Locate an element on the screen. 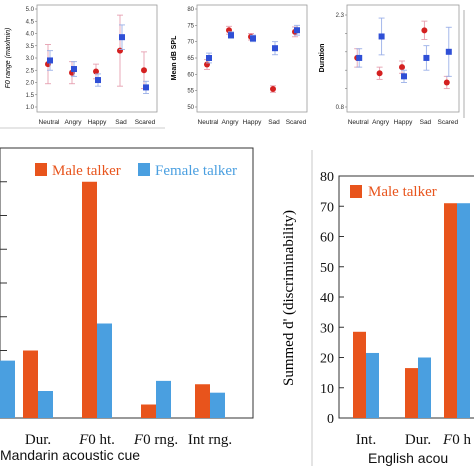  y-tick-label: 1.5 is located at coordinates (30, 96).